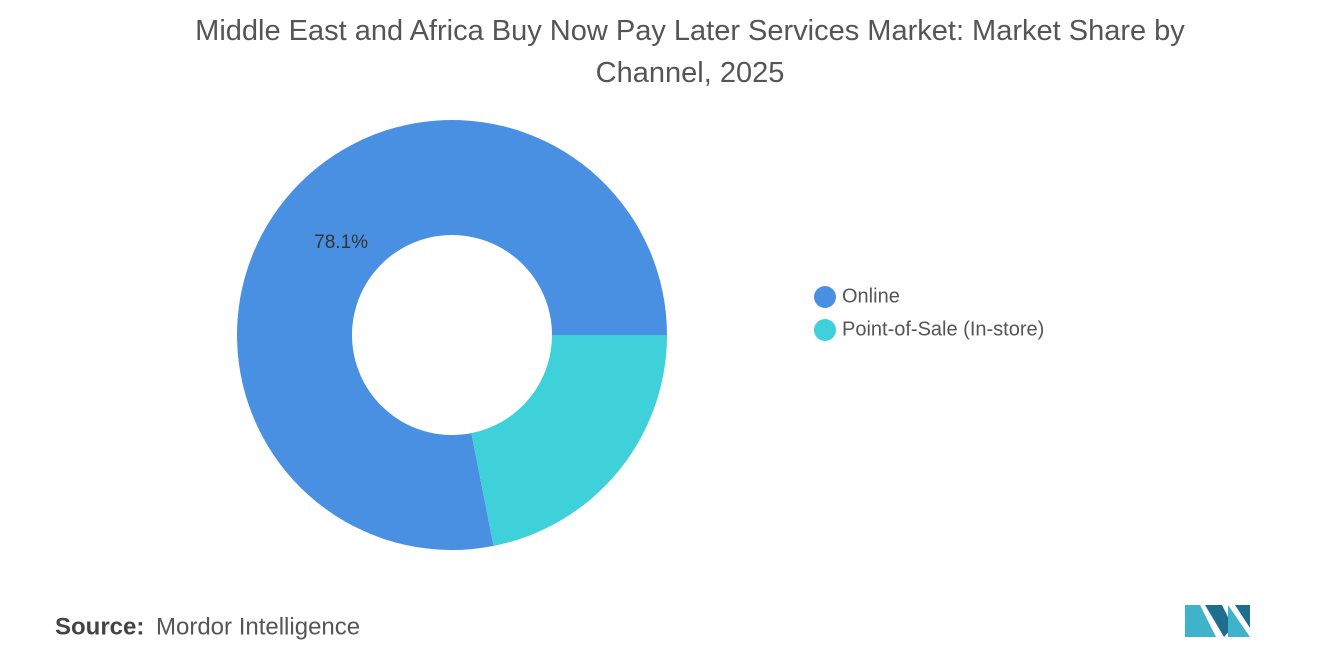  I want to click on logo, so click(1217, 621).